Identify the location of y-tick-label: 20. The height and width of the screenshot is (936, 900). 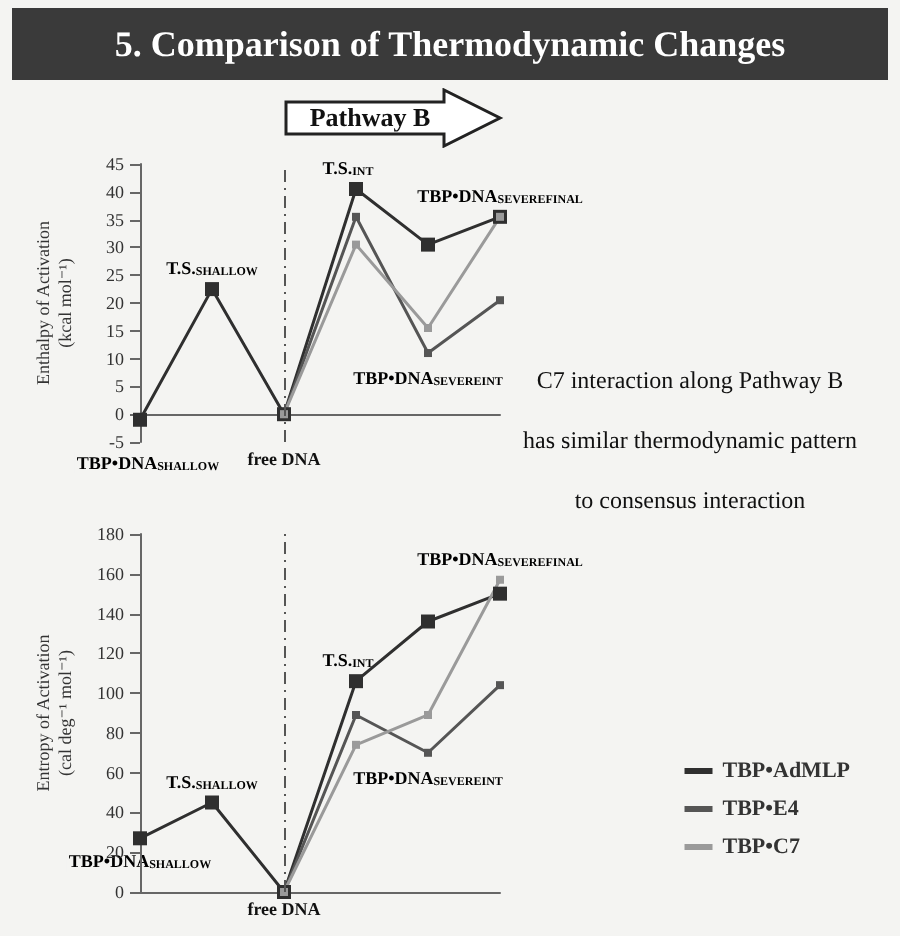
(115, 303).